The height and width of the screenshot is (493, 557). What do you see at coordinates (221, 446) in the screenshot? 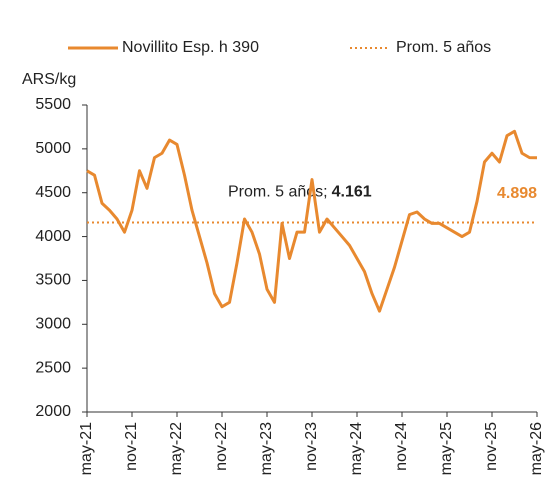
I see `x-tick-label: nov-22` at bounding box center [221, 446].